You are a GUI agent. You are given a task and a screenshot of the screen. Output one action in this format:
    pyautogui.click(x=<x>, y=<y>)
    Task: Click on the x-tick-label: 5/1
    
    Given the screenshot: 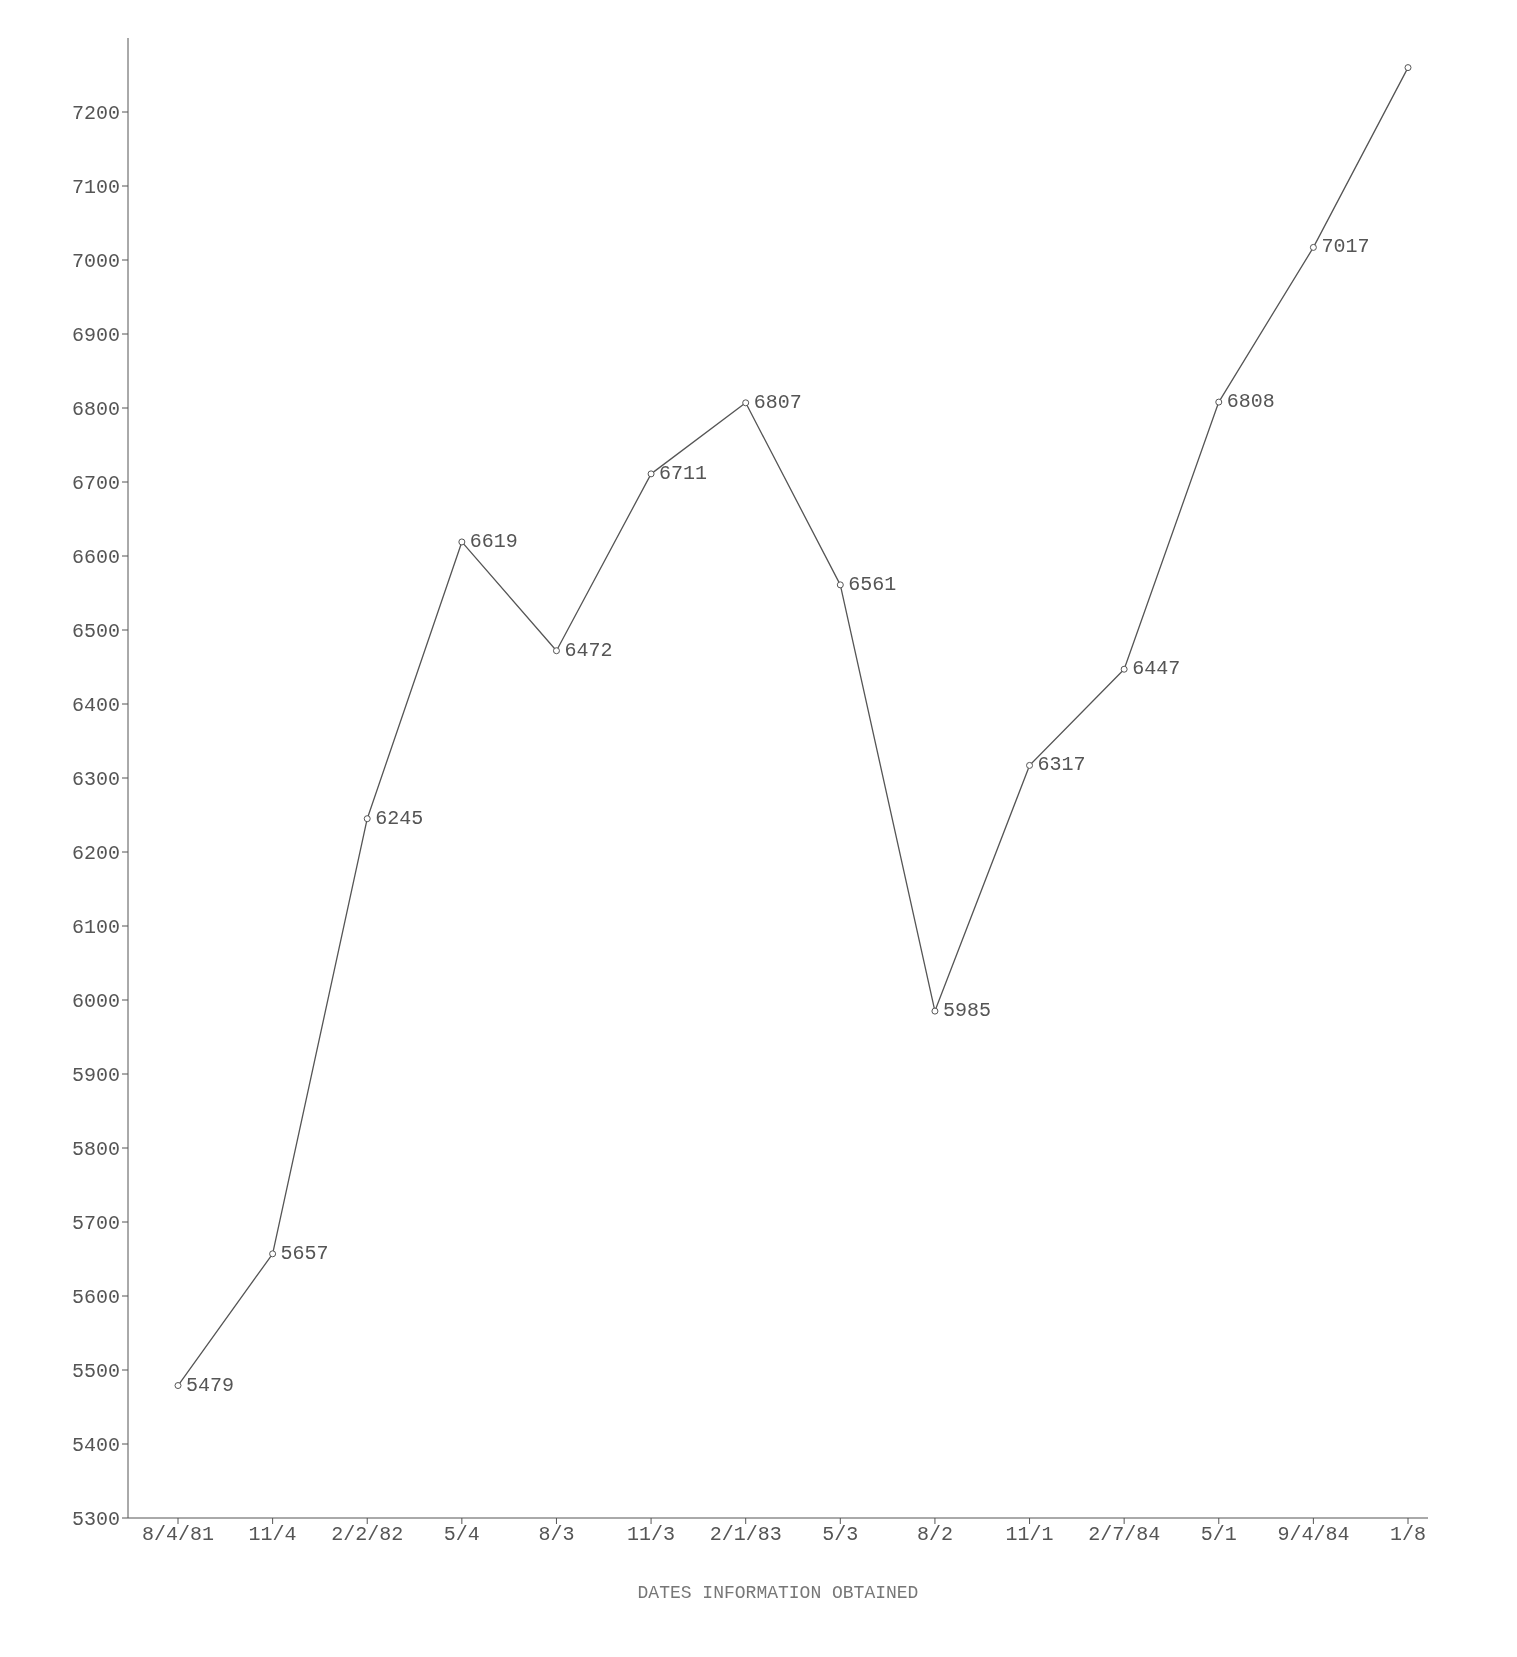 What is the action you would take?
    pyautogui.click(x=1218, y=1535)
    